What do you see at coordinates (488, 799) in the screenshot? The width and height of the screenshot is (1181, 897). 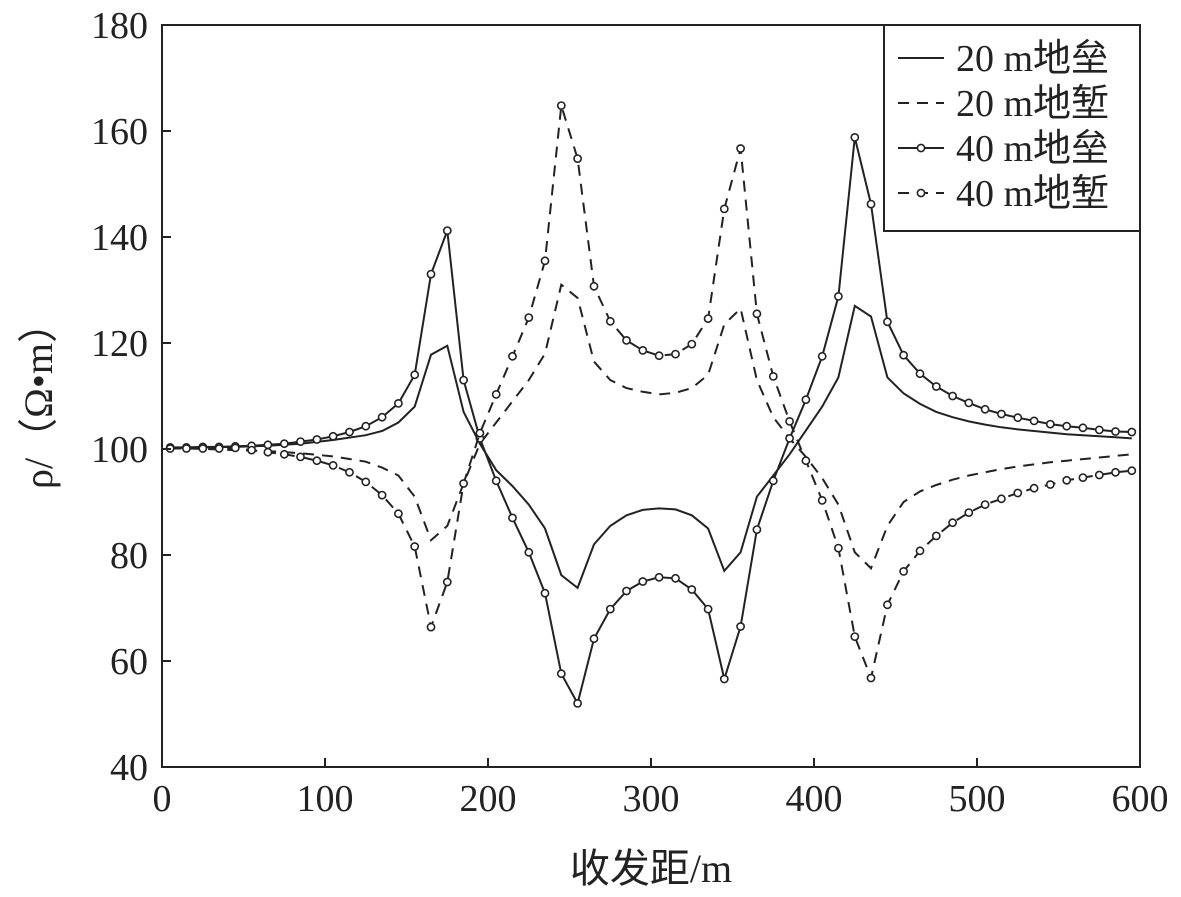 I see `x-tick-label: 200` at bounding box center [488, 799].